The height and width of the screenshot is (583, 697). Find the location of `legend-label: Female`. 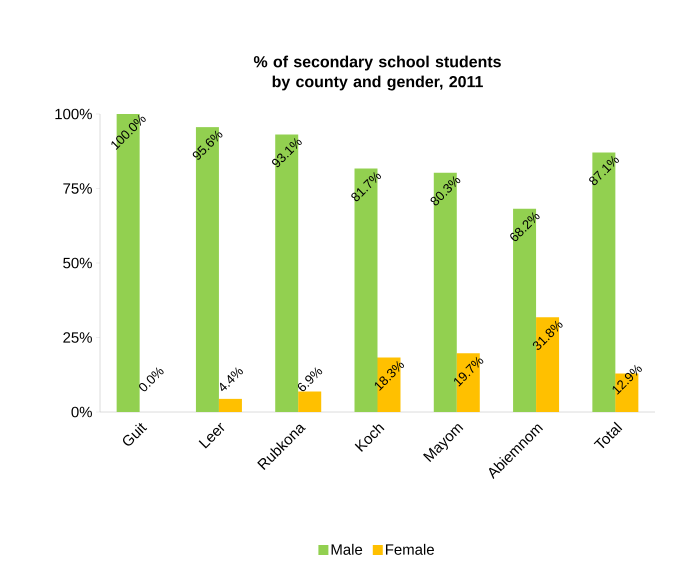

legend-label: Female is located at coordinates (410, 549).